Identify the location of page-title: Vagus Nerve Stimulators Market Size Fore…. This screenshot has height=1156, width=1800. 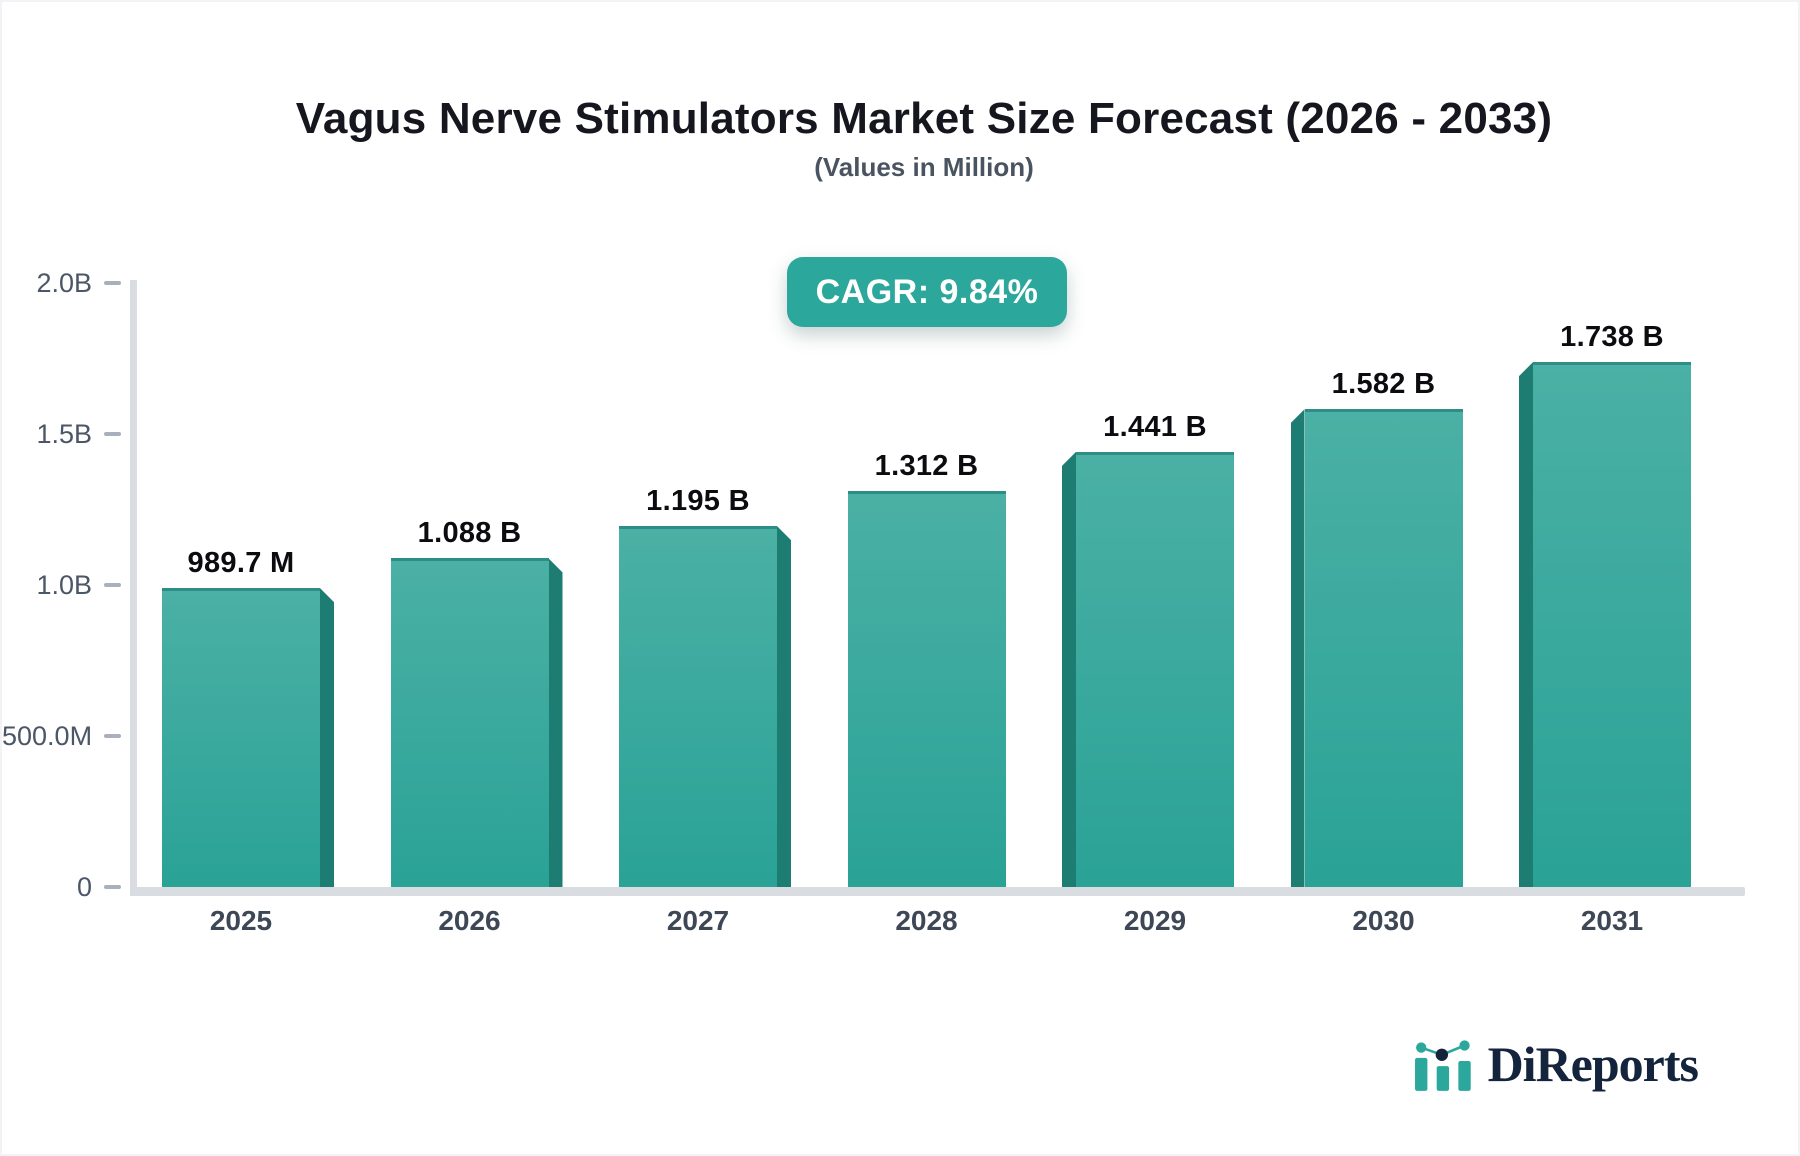
(924, 118).